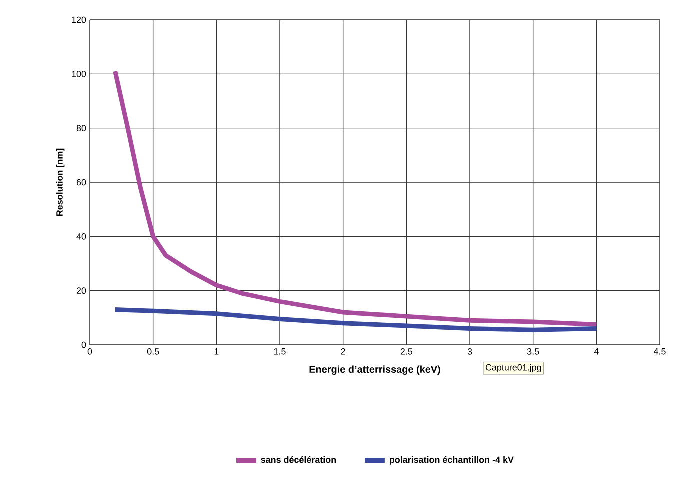  I want to click on y-tick-label: 80, so click(81, 128).